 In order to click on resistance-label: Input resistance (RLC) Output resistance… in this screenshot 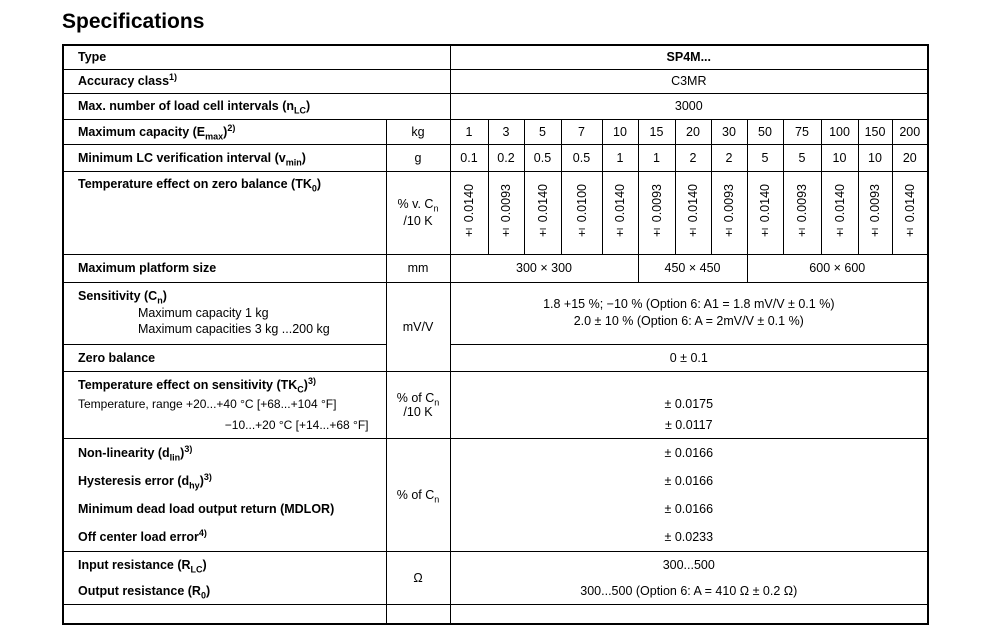, I will do `click(224, 577)`.